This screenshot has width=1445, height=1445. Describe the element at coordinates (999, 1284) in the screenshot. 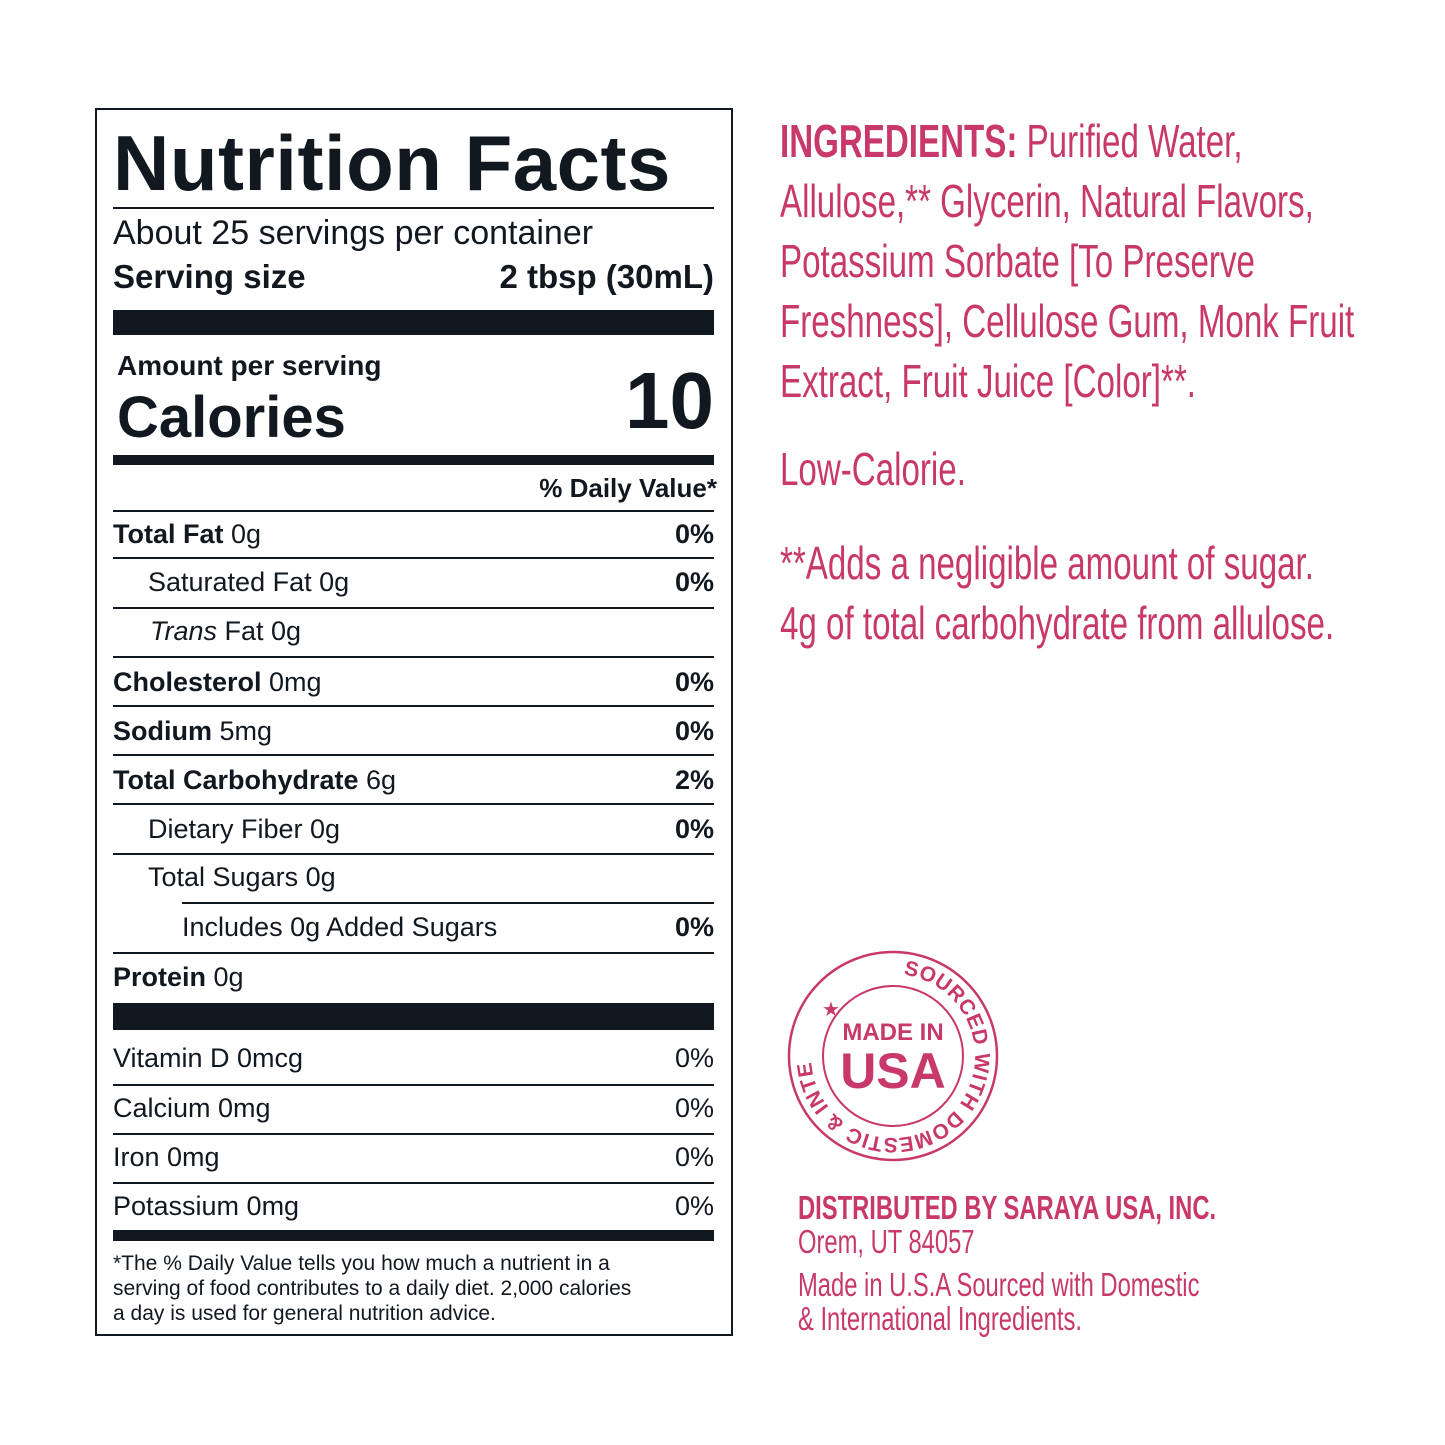

I see `origin-statement: Made in U.S.A Sourced with Domestic` at that location.